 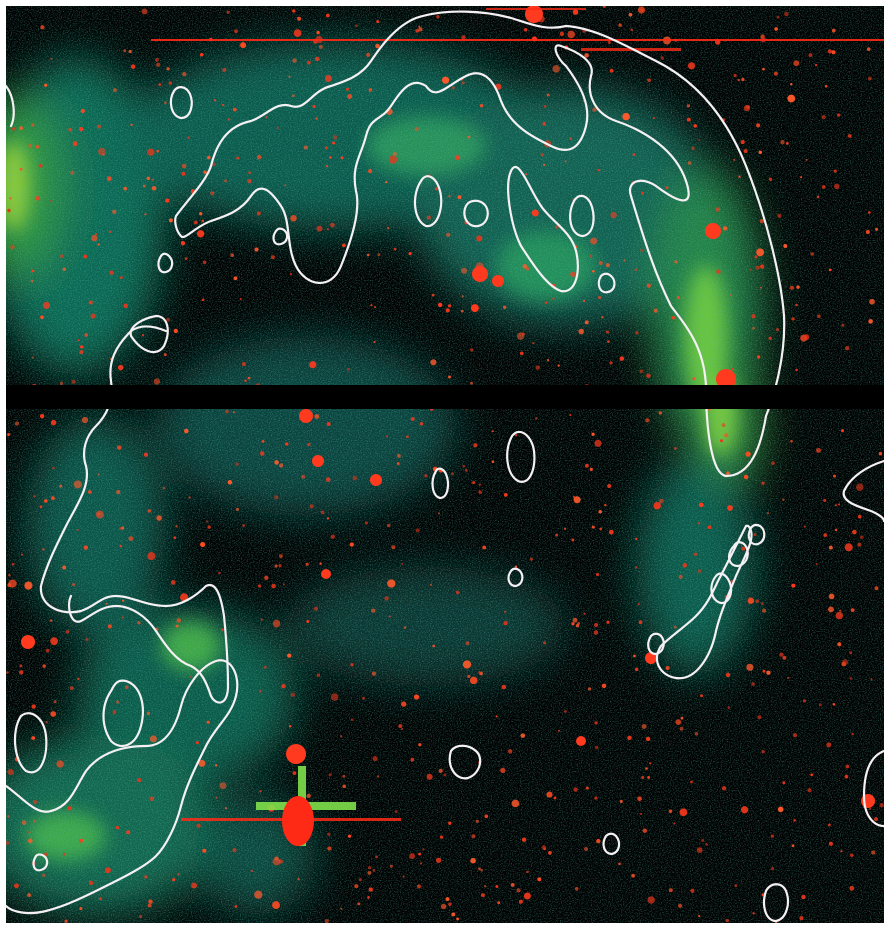 What do you see at coordinates (521, 456) in the screenshot?
I see `contour-loop` at bounding box center [521, 456].